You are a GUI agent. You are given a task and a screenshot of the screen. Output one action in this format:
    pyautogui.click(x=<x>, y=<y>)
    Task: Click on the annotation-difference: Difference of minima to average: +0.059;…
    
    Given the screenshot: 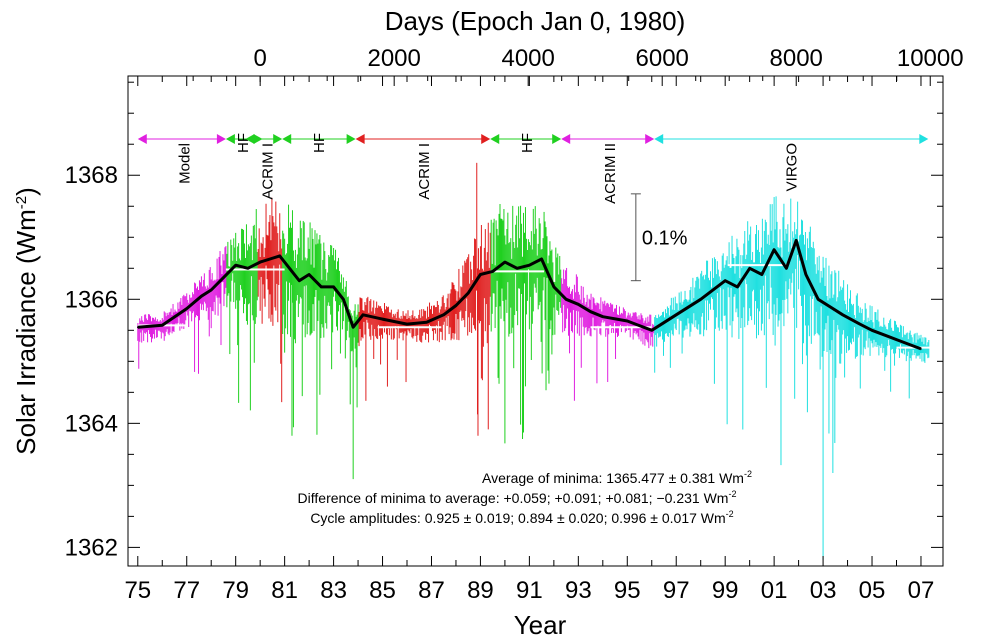 What is the action you would take?
    pyautogui.click(x=517, y=497)
    